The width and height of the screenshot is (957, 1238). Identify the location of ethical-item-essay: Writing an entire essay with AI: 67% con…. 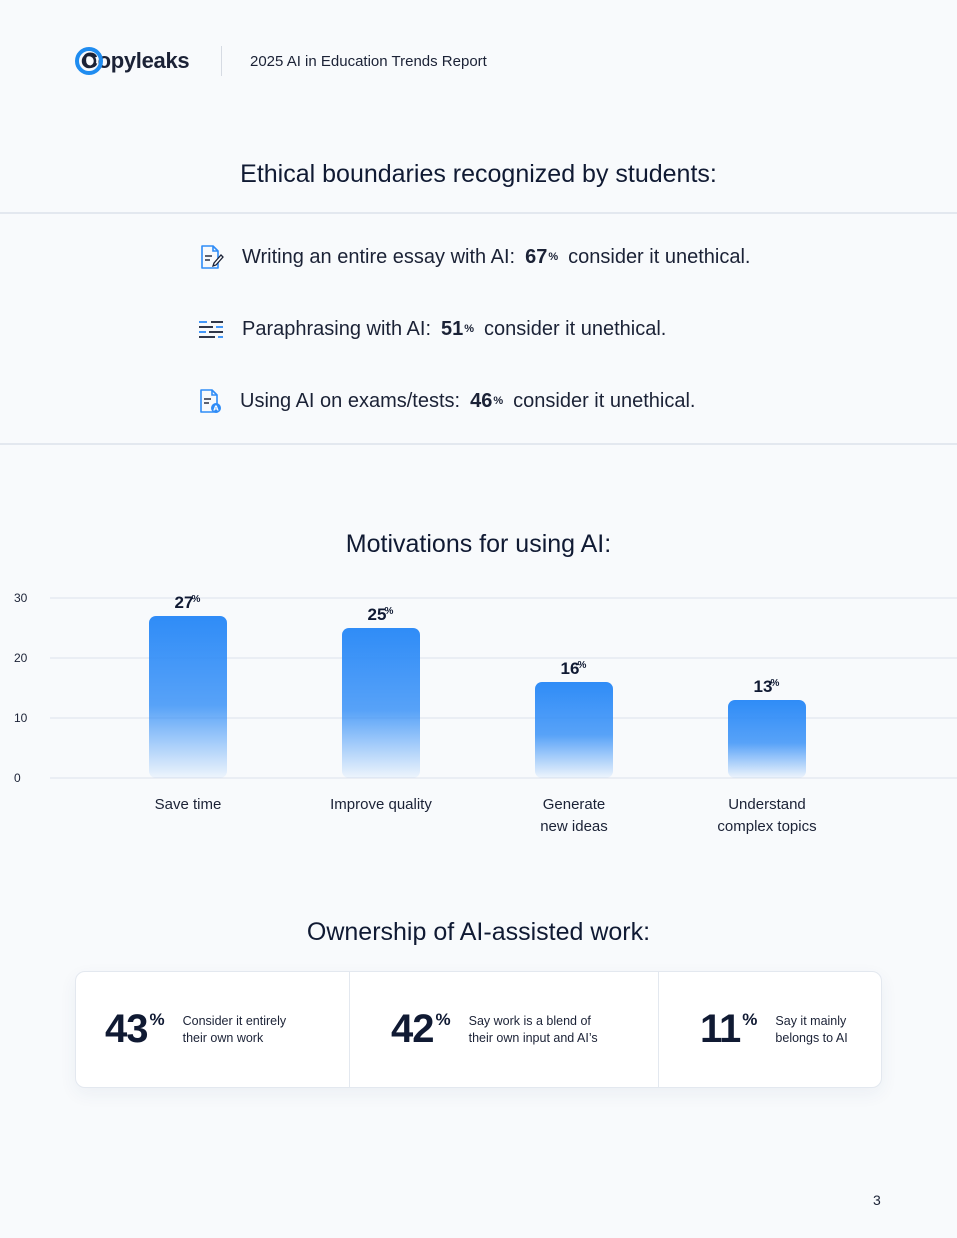
(473, 257).